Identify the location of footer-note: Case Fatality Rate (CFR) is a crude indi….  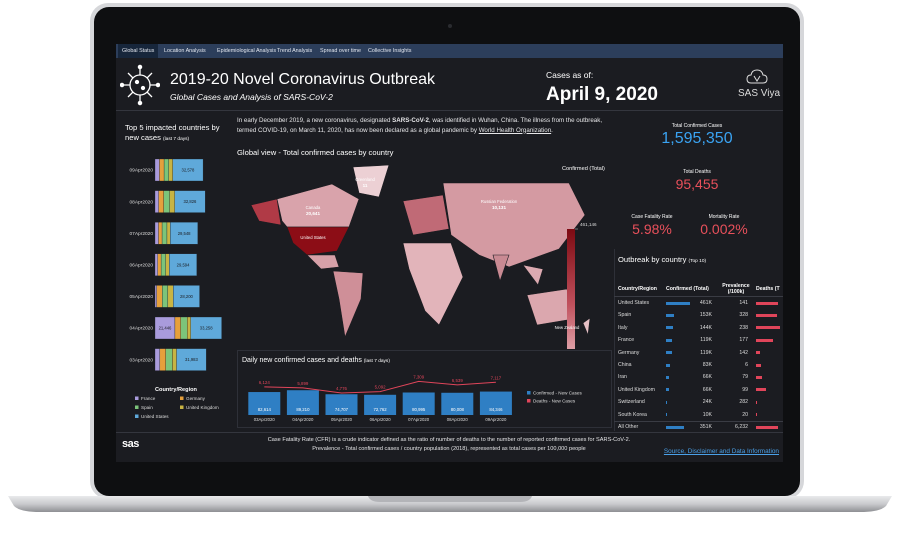
(449, 440).